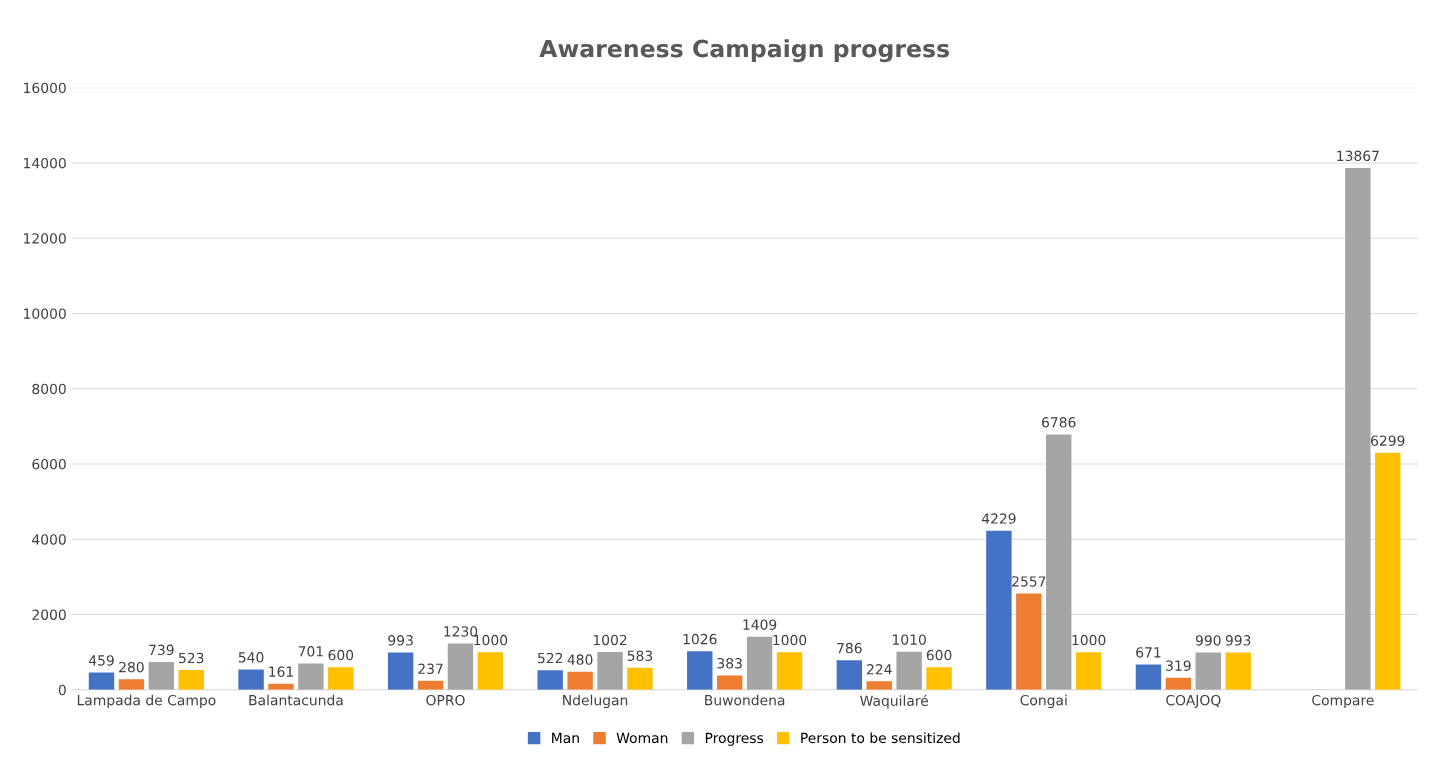  What do you see at coordinates (998, 518) in the screenshot?
I see `data-label: 4229` at bounding box center [998, 518].